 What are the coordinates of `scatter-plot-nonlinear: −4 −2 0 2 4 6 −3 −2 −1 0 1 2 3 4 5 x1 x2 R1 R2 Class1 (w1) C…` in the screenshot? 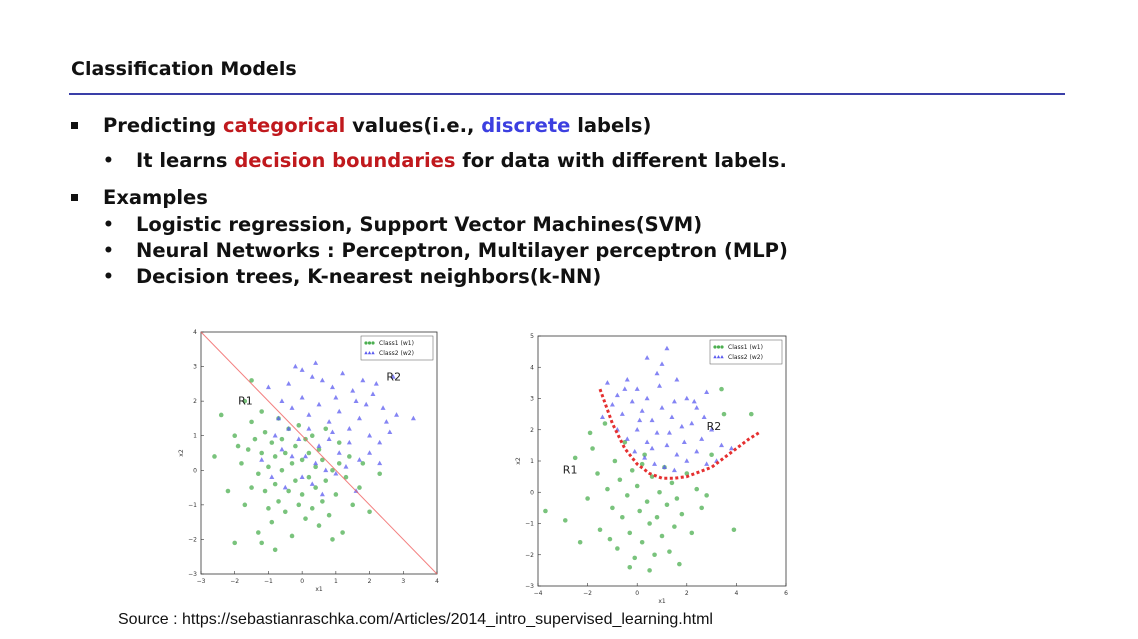 It's located at (651, 468).